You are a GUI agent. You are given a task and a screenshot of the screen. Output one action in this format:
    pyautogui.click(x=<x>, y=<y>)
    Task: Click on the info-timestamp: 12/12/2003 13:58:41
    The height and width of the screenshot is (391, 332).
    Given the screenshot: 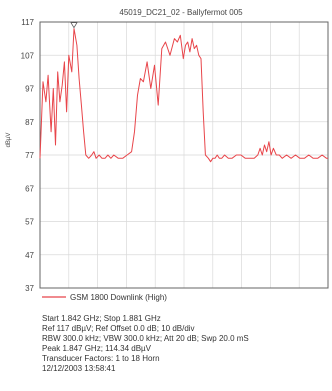 What is the action you would take?
    pyautogui.click(x=79, y=368)
    